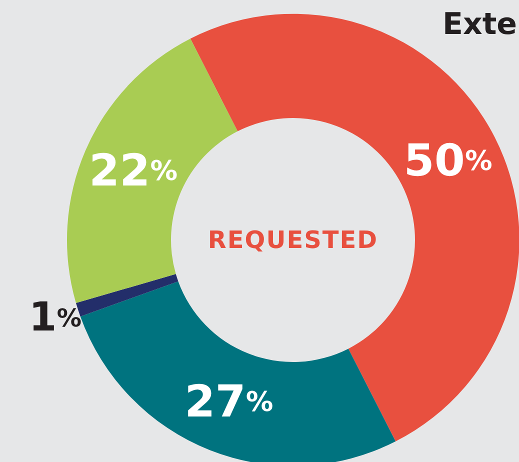 The image size is (519, 462). Describe the element at coordinates (55, 317) in the screenshot. I see `data-label: 1%` at that location.